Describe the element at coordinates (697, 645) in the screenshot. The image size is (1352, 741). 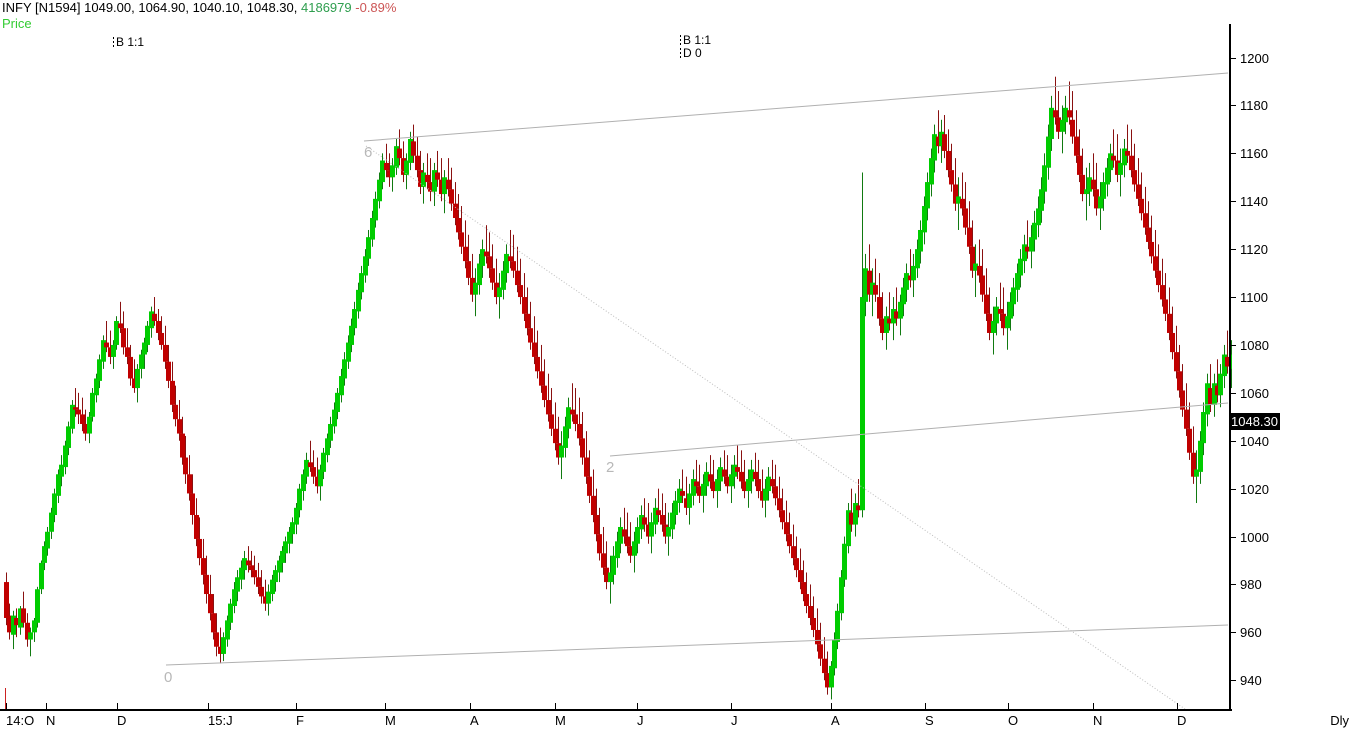
I see `lower-channel-line` at that location.